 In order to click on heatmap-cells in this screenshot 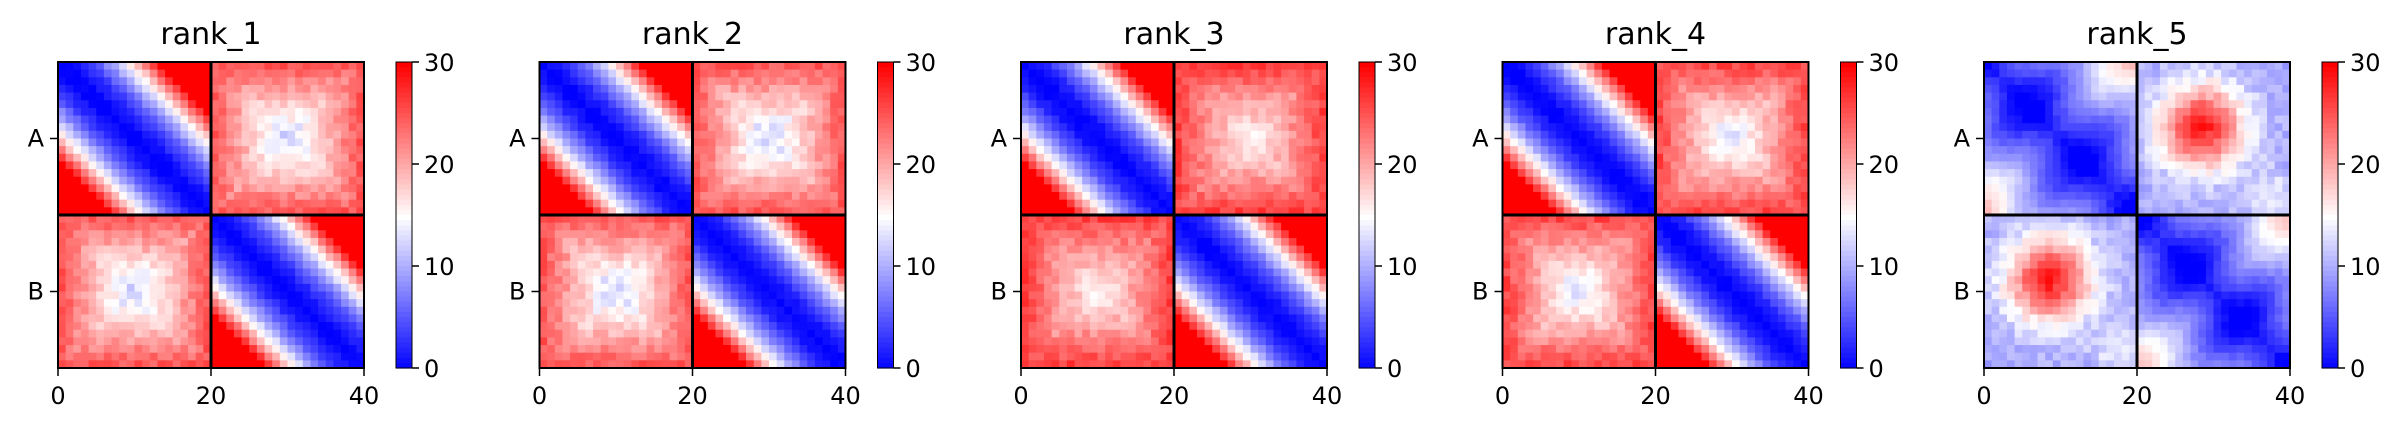, I will do `click(1174, 215)`.